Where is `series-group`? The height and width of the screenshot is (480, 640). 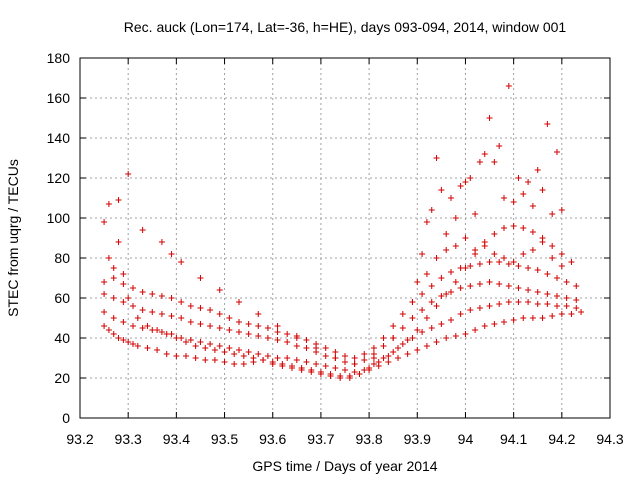 series-group is located at coordinates (494, 194).